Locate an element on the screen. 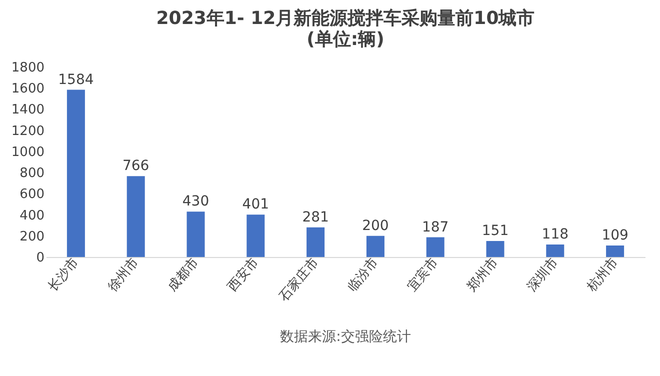 This screenshot has width=660, height=376. data-label: 118 is located at coordinates (555, 234).